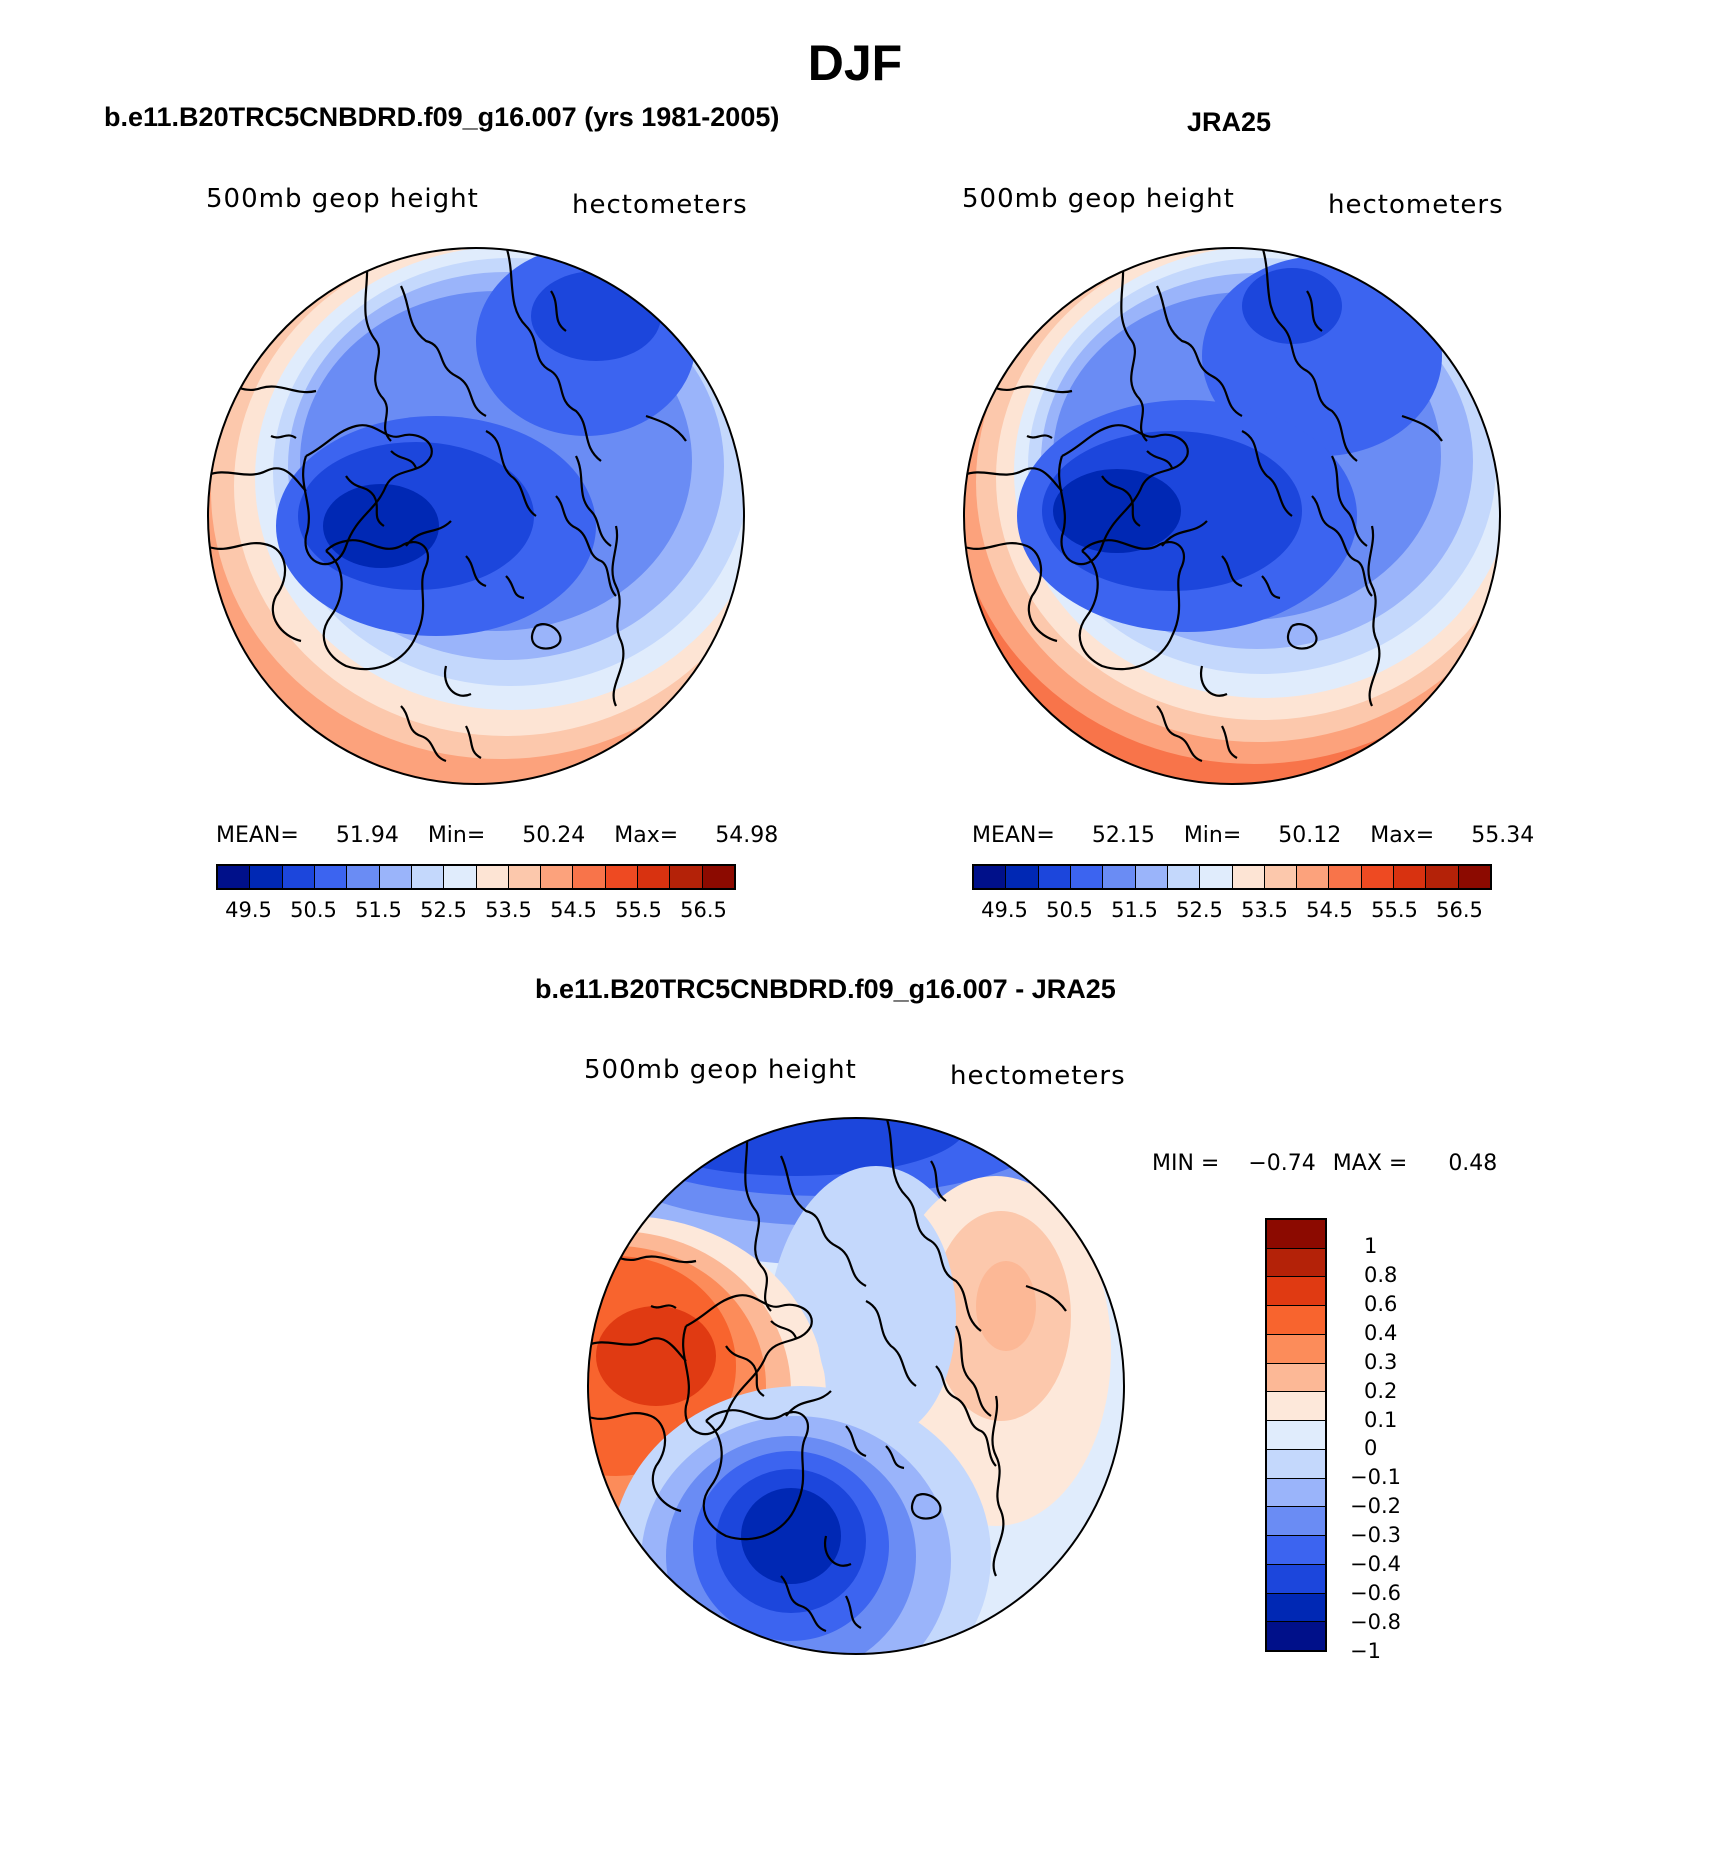 The height and width of the screenshot is (1863, 1710). I want to click on variable-label-difference: 500mb geop height, so click(720, 1070).